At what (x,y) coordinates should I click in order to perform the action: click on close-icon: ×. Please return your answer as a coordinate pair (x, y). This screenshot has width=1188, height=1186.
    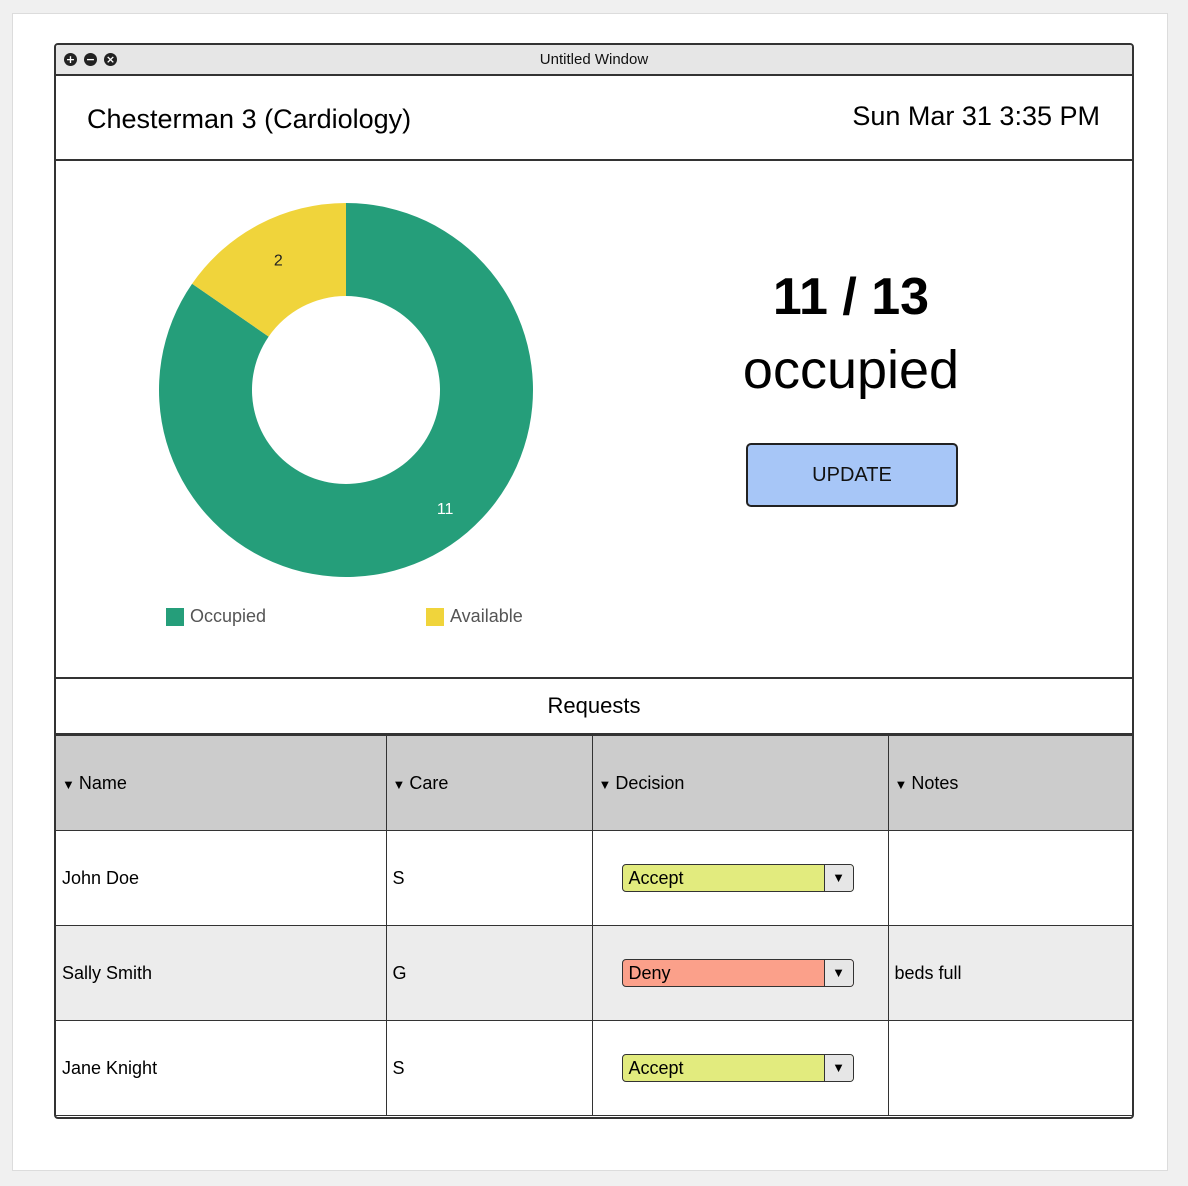
    Looking at the image, I should click on (110, 59).